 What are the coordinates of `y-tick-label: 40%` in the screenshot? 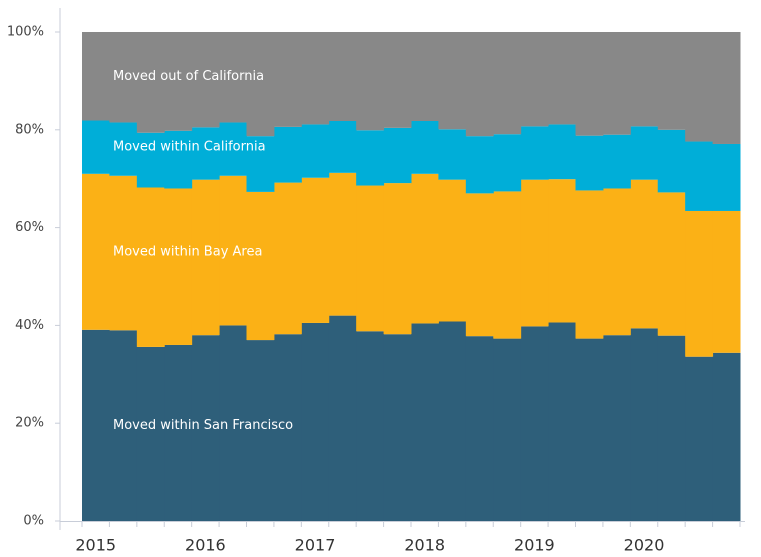 It's located at (29, 325).